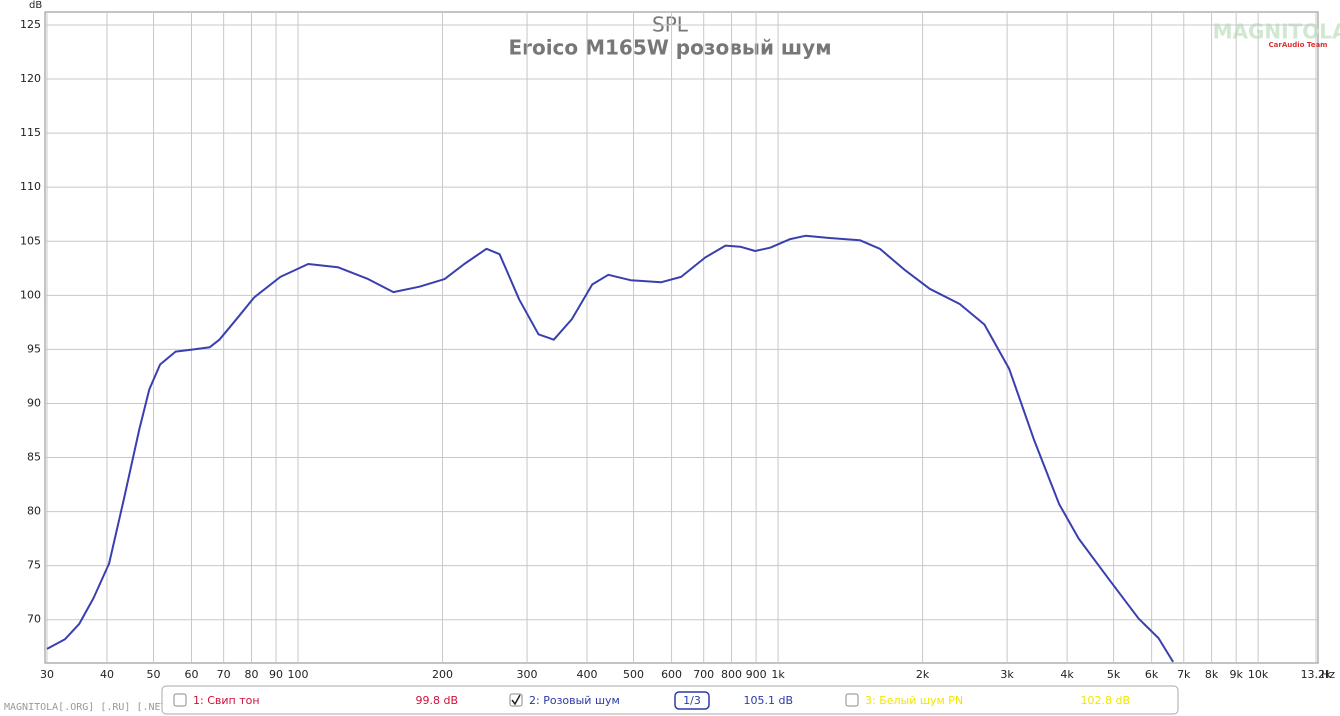 The width and height of the screenshot is (1340, 716). What do you see at coordinates (34, 619) in the screenshot?
I see `y-tick-label: 70` at bounding box center [34, 619].